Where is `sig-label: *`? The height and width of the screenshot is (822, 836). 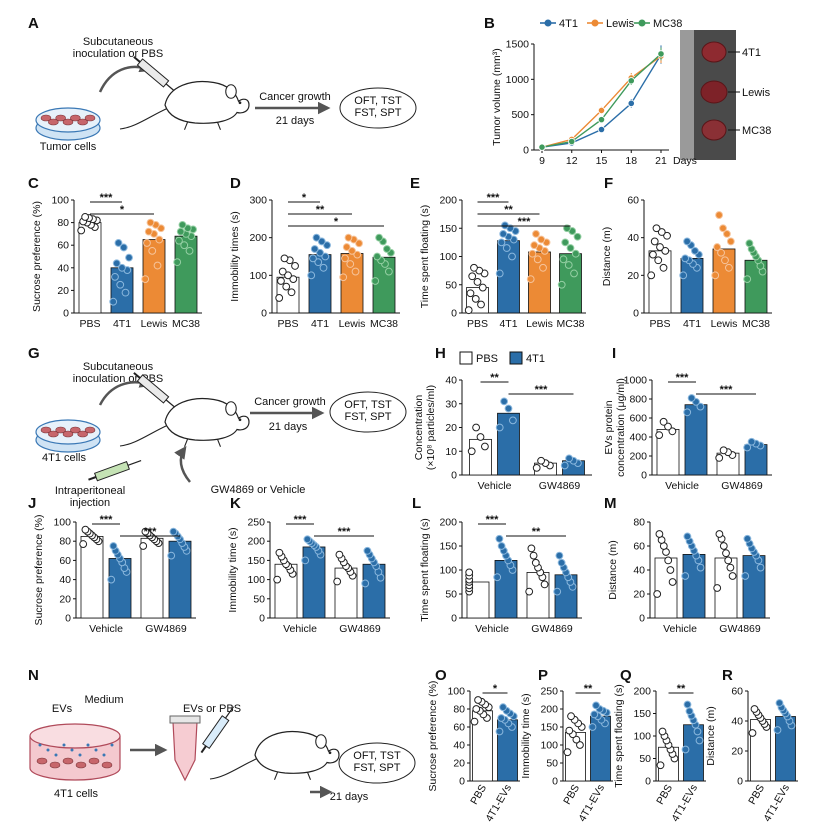
sig-label: * is located at coordinates (336, 222).